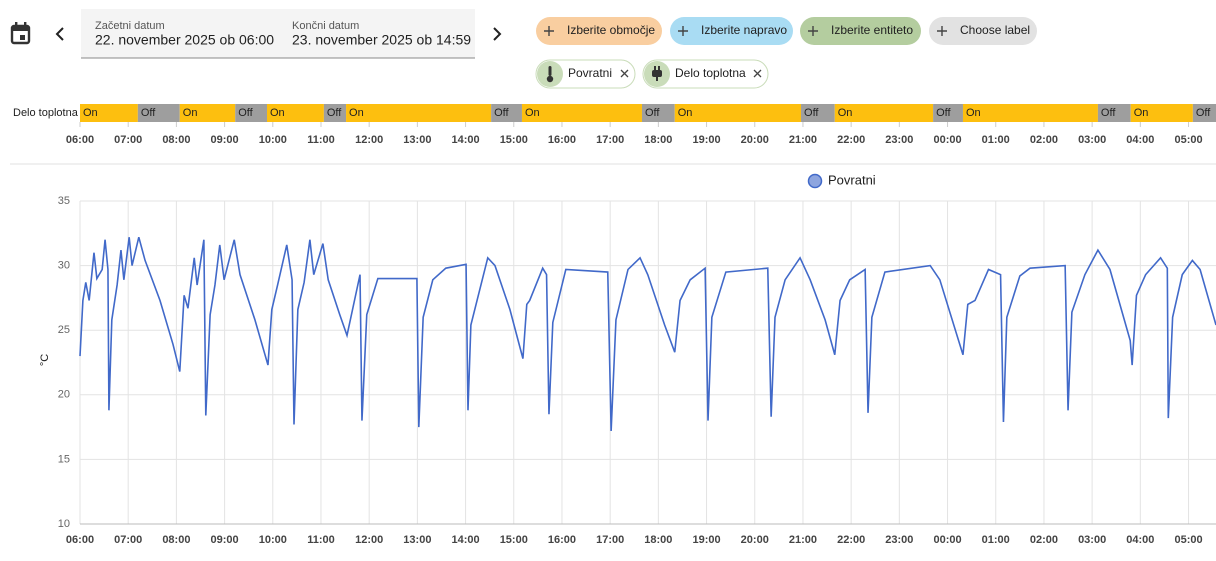 This screenshot has width=1216, height=561. I want to click on picker-chip: Choose label, so click(983, 31).